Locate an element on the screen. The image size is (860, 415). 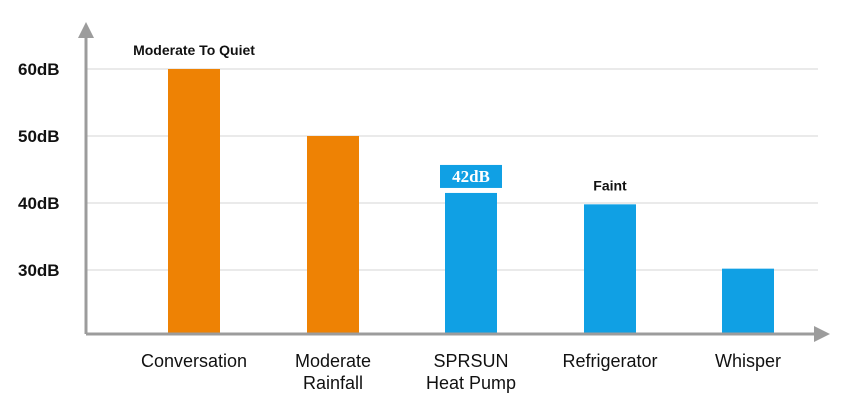
x-category-label: Heat Pump is located at coordinates (471, 383).